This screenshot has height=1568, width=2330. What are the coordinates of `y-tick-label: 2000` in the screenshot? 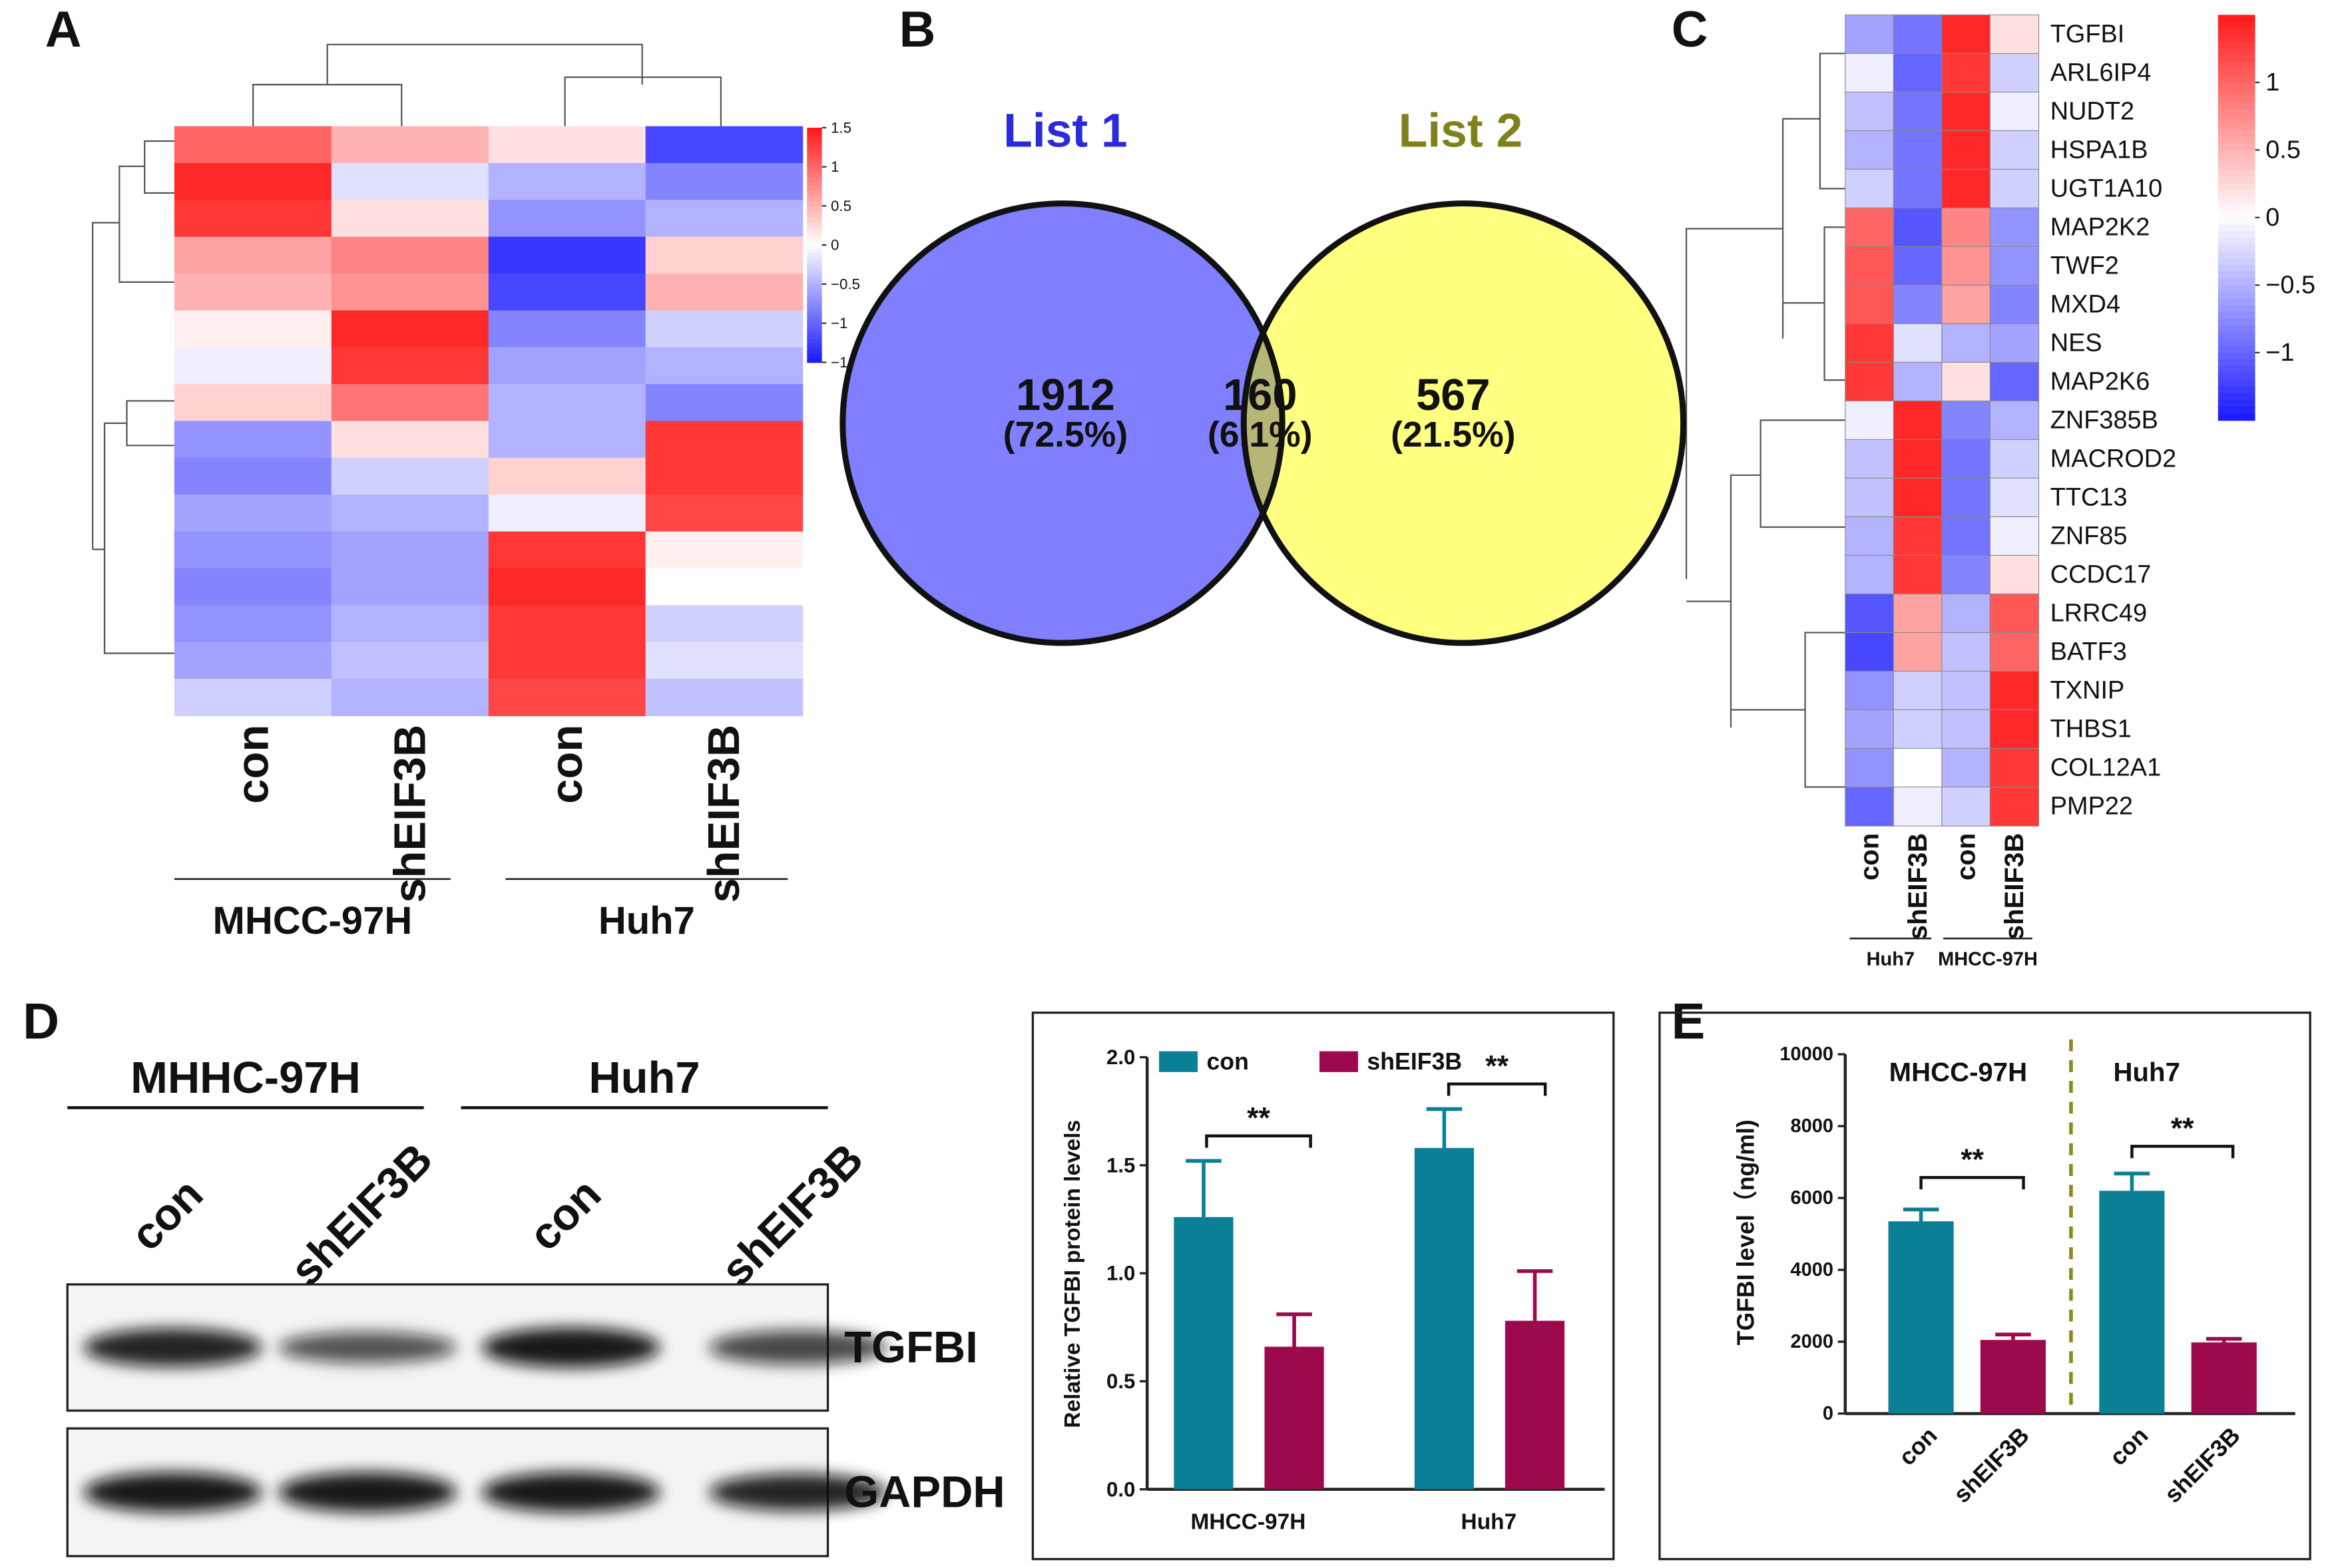 It's located at (1811, 1341).